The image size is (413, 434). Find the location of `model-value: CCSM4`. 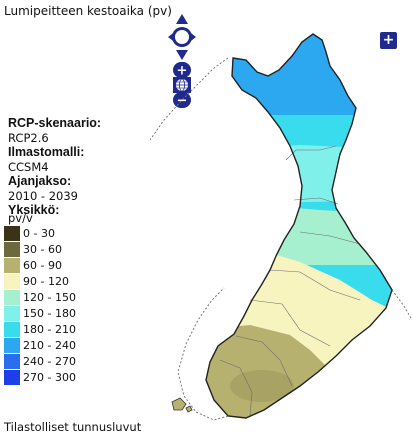

model-value: CCSM4 is located at coordinates (28, 166).